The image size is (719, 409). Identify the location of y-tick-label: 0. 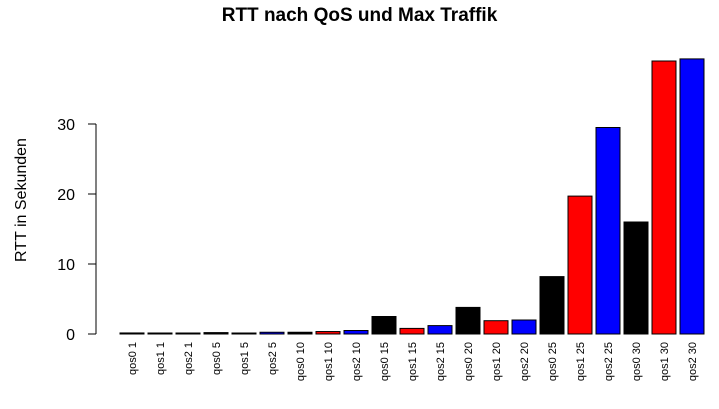
(70, 335).